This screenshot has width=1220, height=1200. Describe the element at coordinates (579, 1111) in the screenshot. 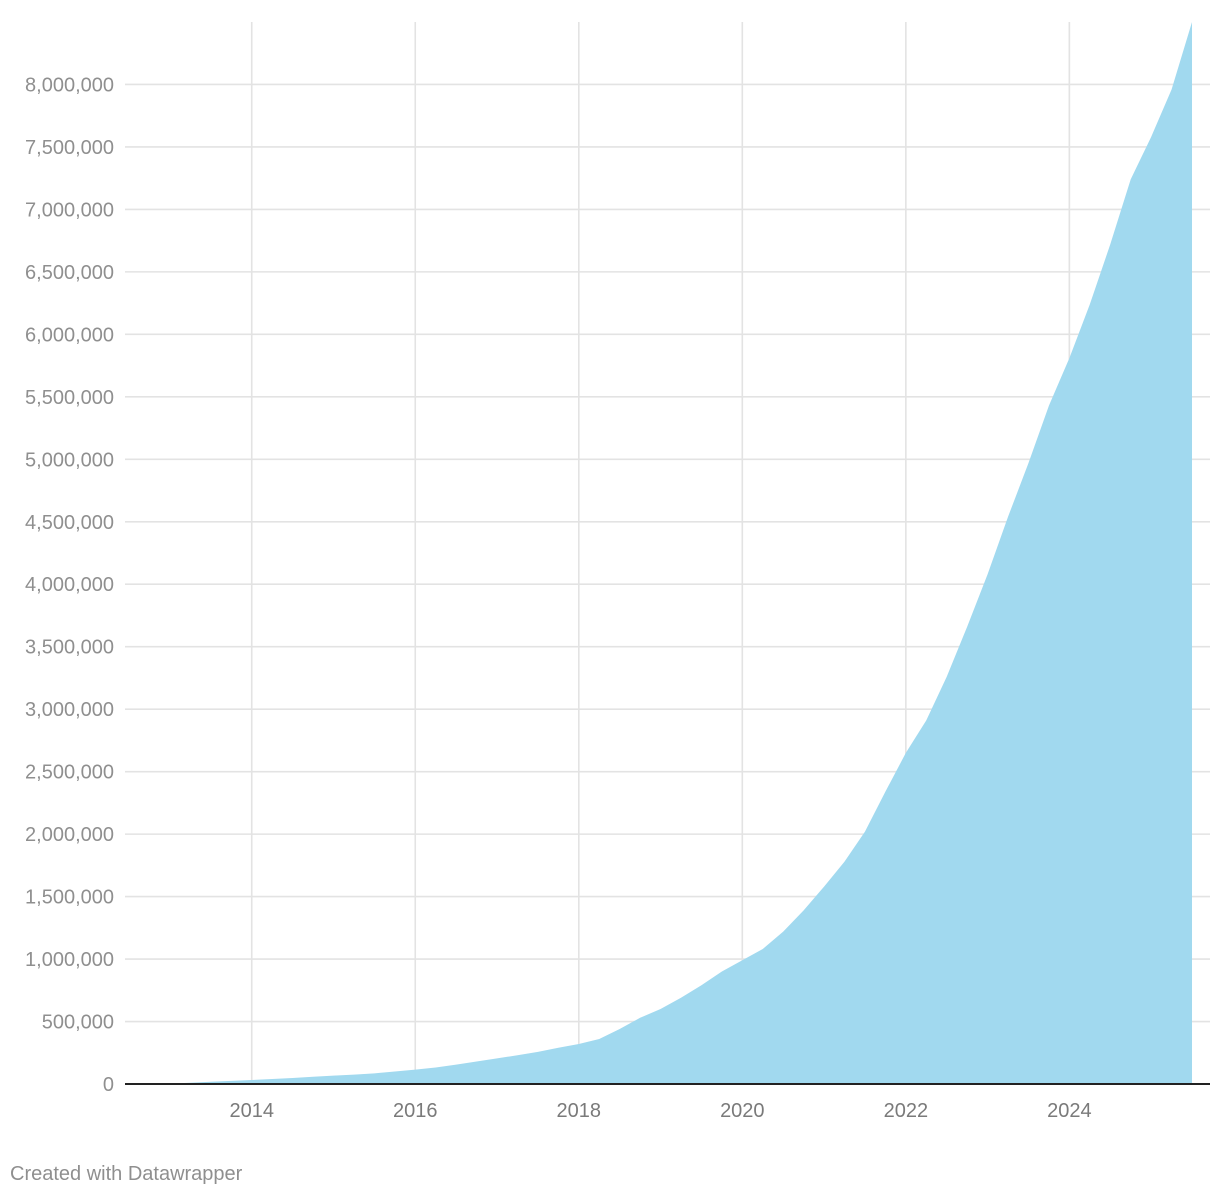

I see `x-tick-label: 2018` at that location.